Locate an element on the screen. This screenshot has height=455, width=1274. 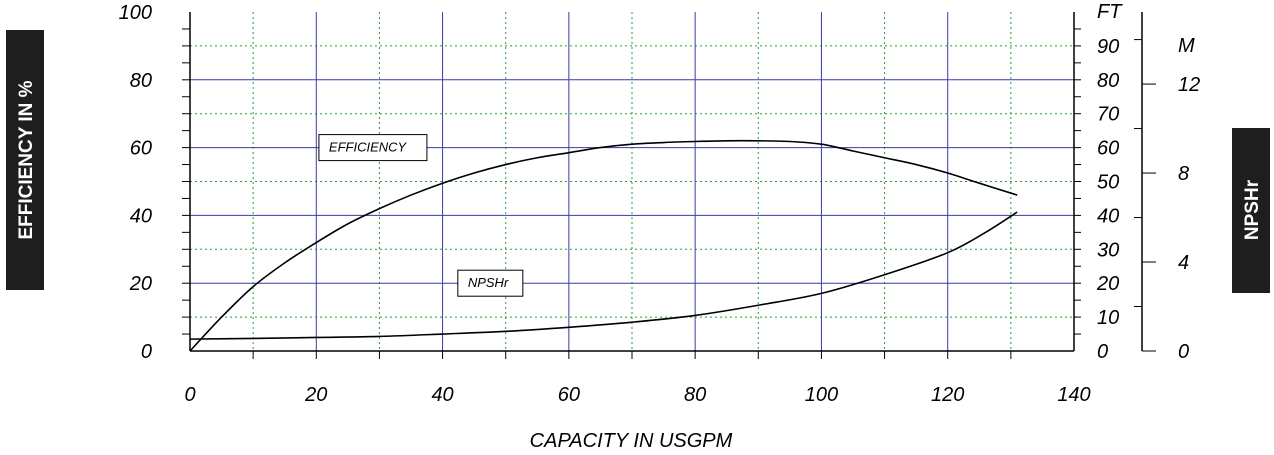
ft-tick-label: 40 is located at coordinates (1108, 216).